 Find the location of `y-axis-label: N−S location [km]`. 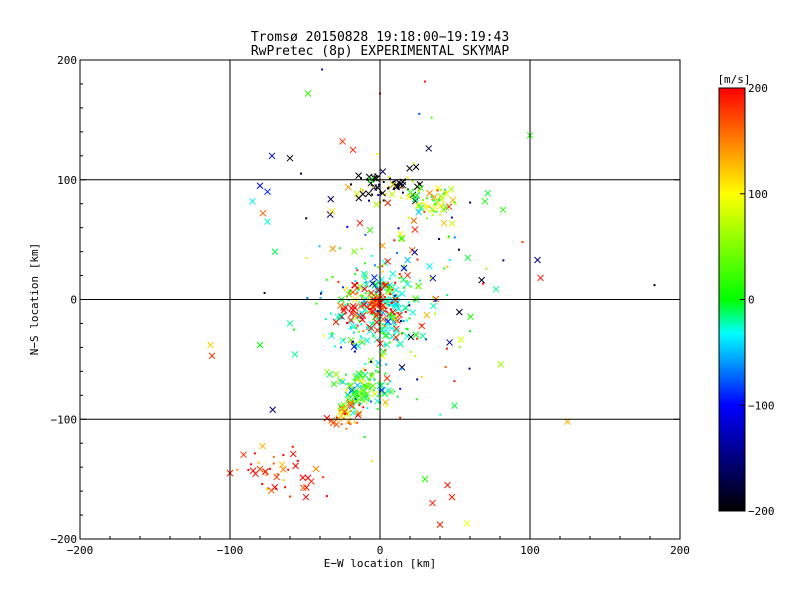

y-axis-label: N−S location [km] is located at coordinates (34, 299).